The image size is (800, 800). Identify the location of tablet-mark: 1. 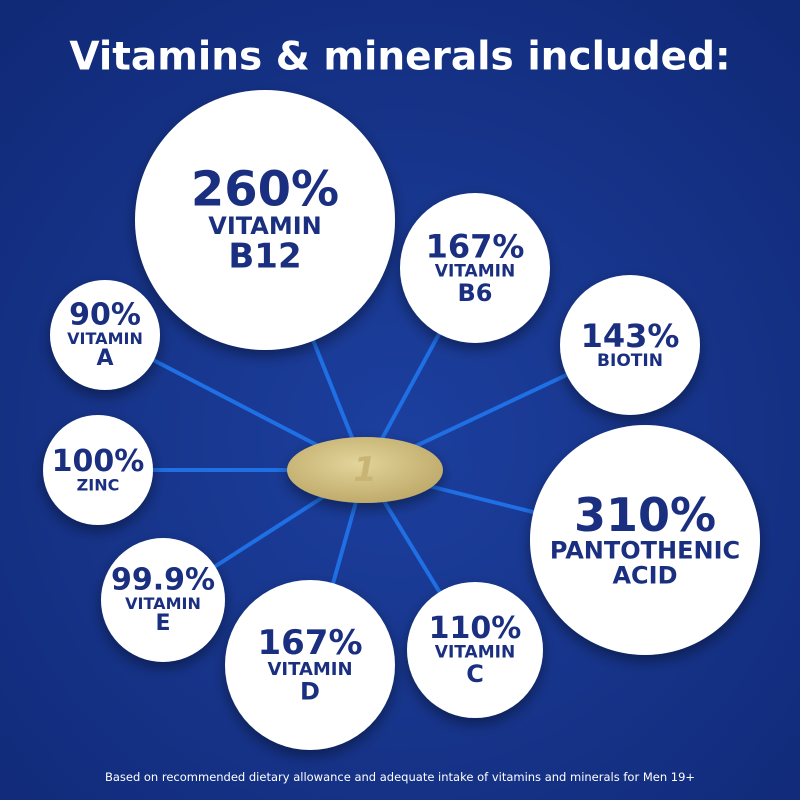
(365, 470).